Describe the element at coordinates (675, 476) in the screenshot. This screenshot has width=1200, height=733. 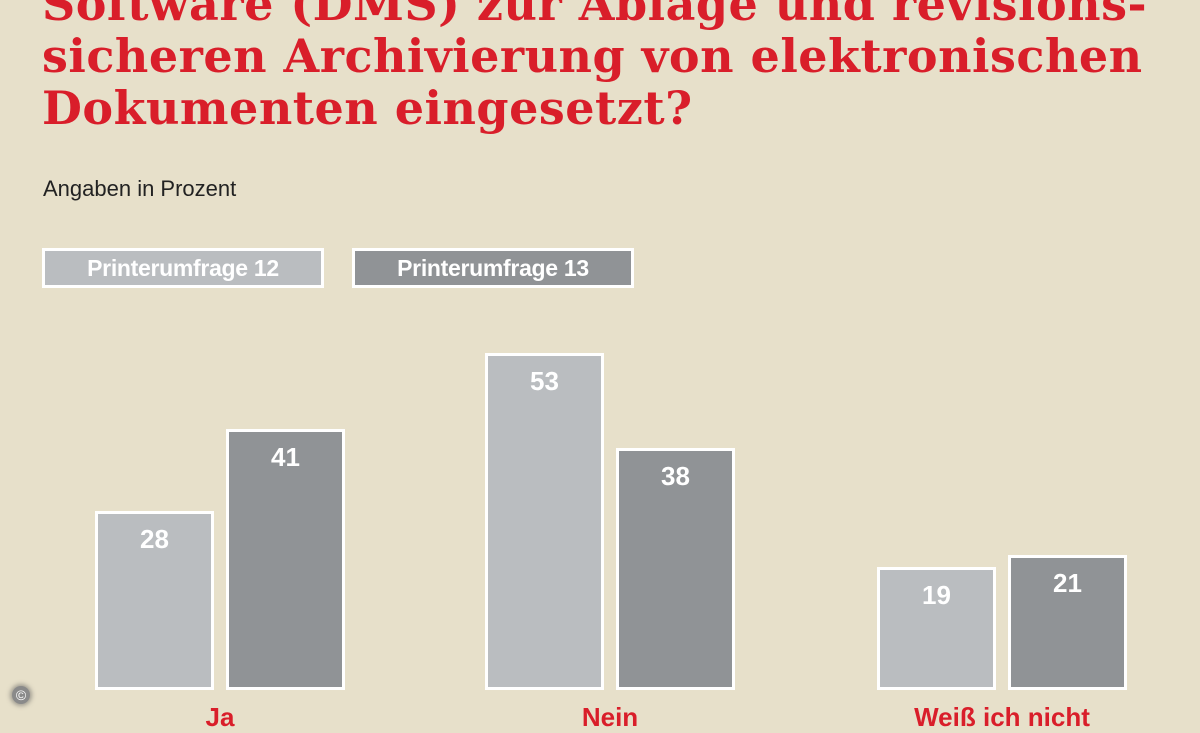
I see `bar-value-label: 38` at that location.